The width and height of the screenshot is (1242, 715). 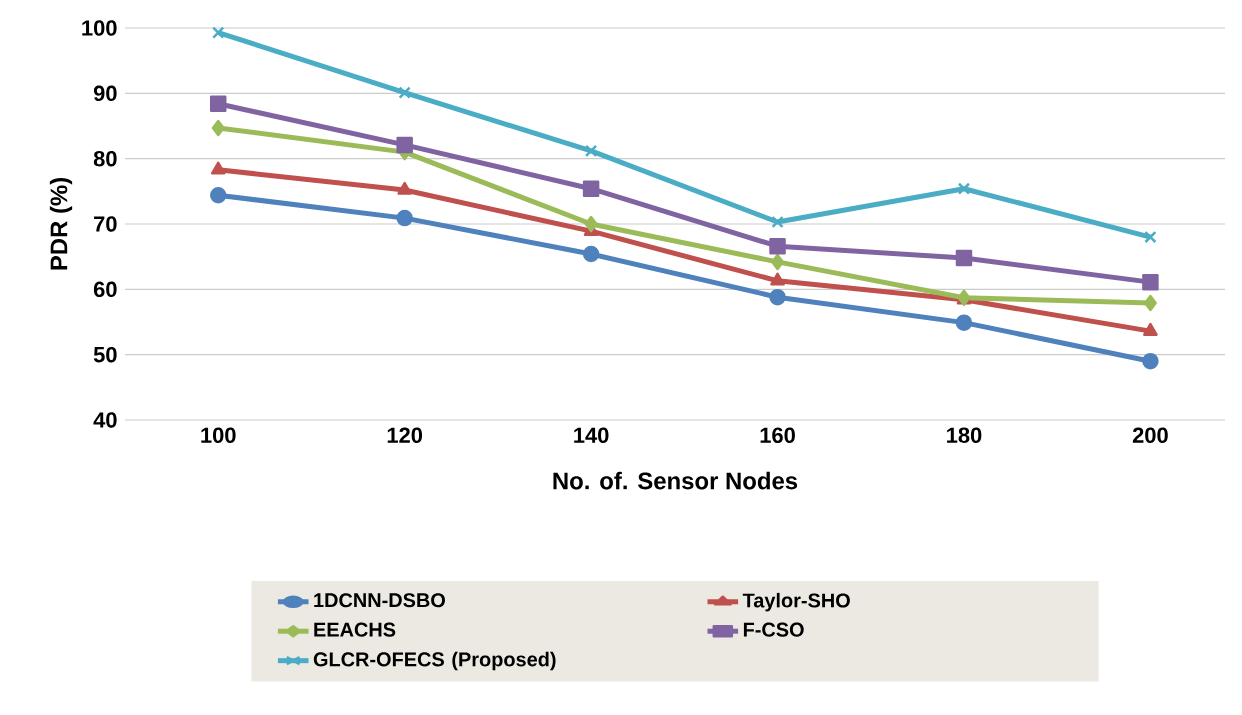 What do you see at coordinates (105, 420) in the screenshot?
I see `y-tick-label: 40` at bounding box center [105, 420].